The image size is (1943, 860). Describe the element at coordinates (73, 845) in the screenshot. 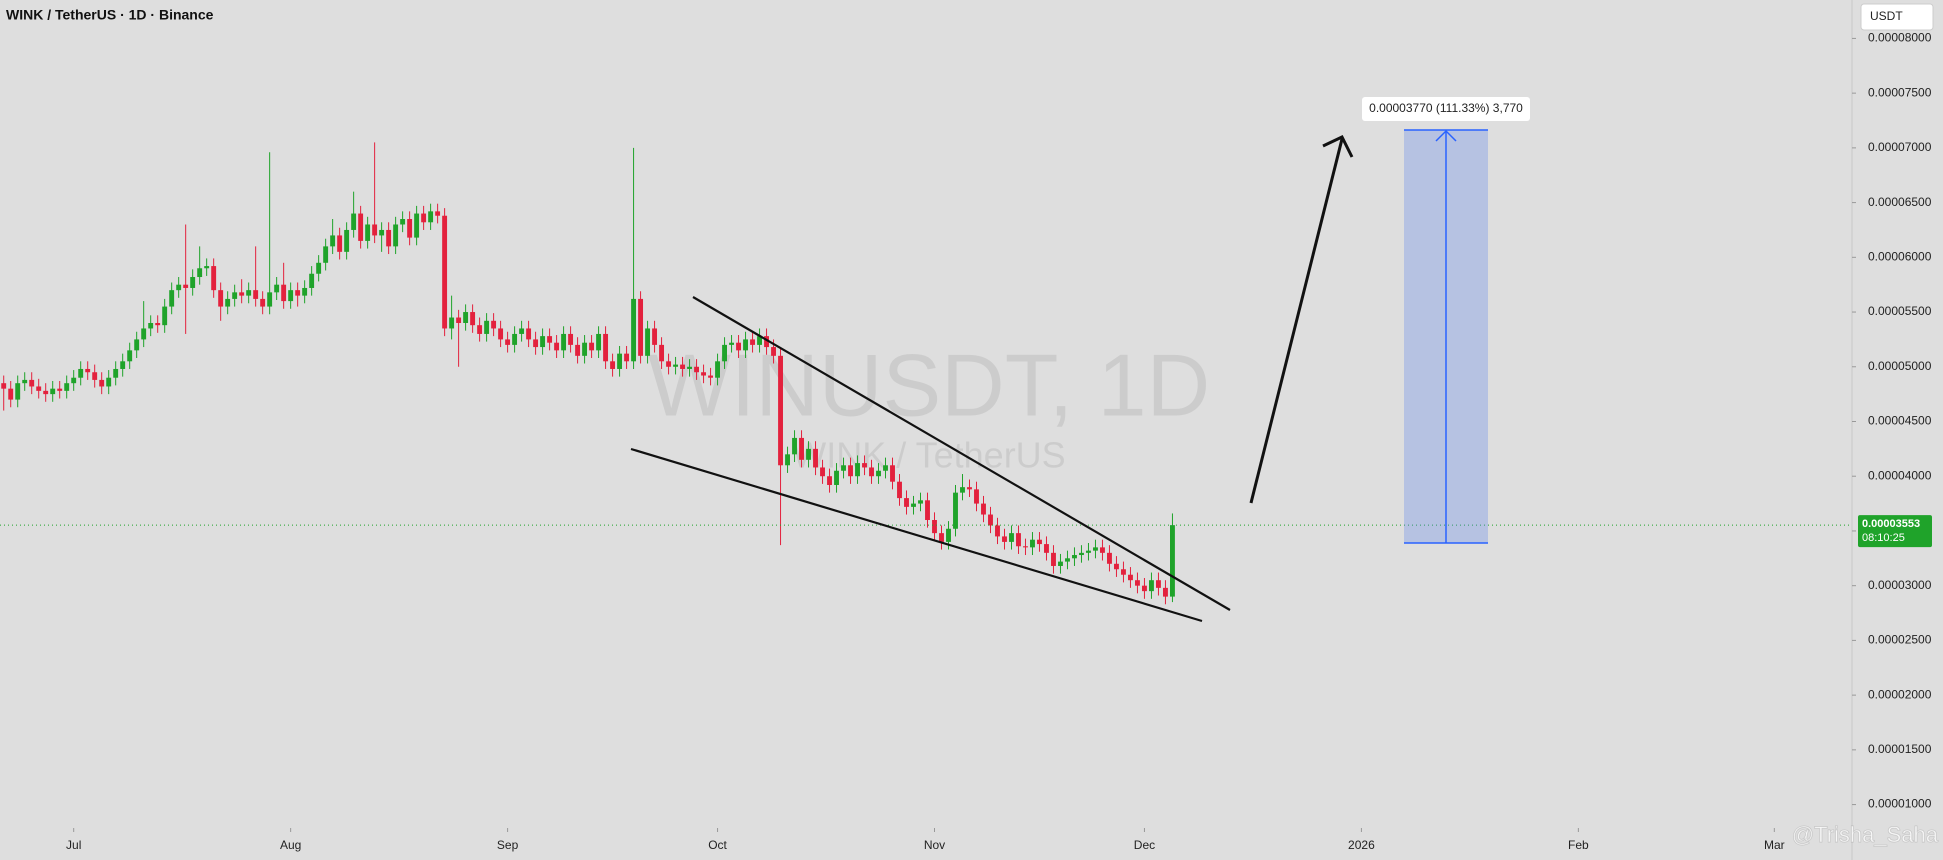

I see `x-tick-label: Jul` at that location.